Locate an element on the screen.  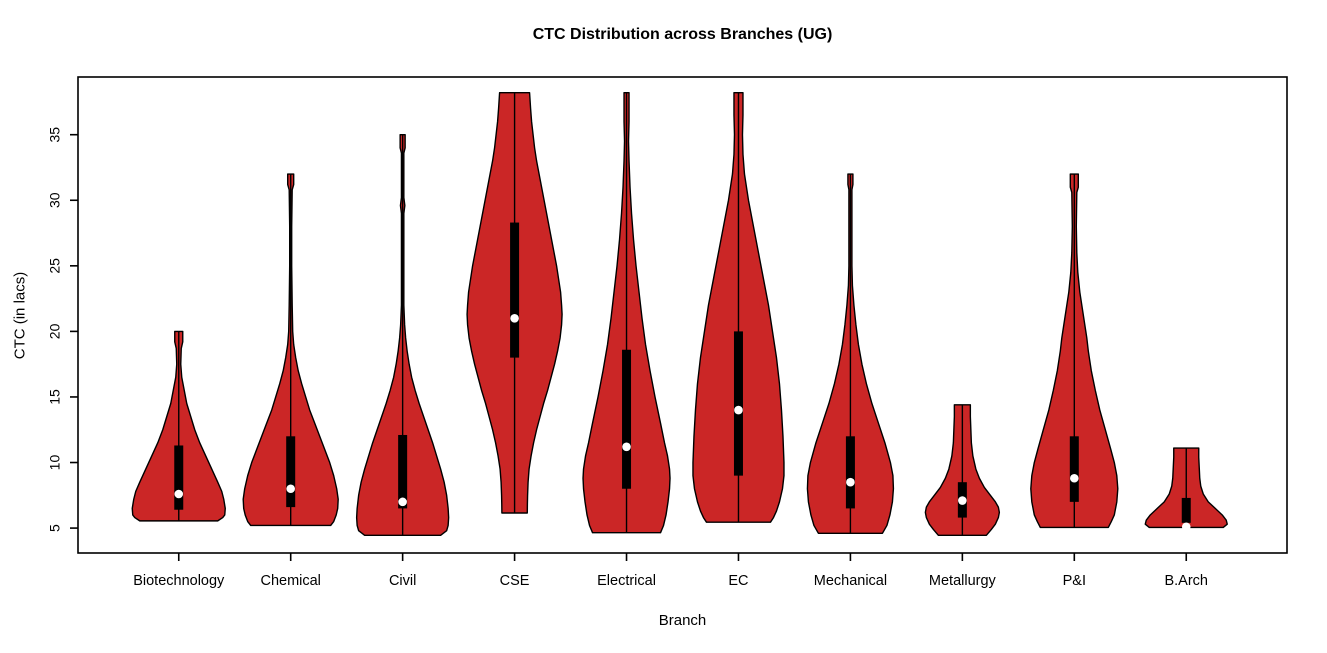
median-dot-b-arch is located at coordinates (1186, 527).